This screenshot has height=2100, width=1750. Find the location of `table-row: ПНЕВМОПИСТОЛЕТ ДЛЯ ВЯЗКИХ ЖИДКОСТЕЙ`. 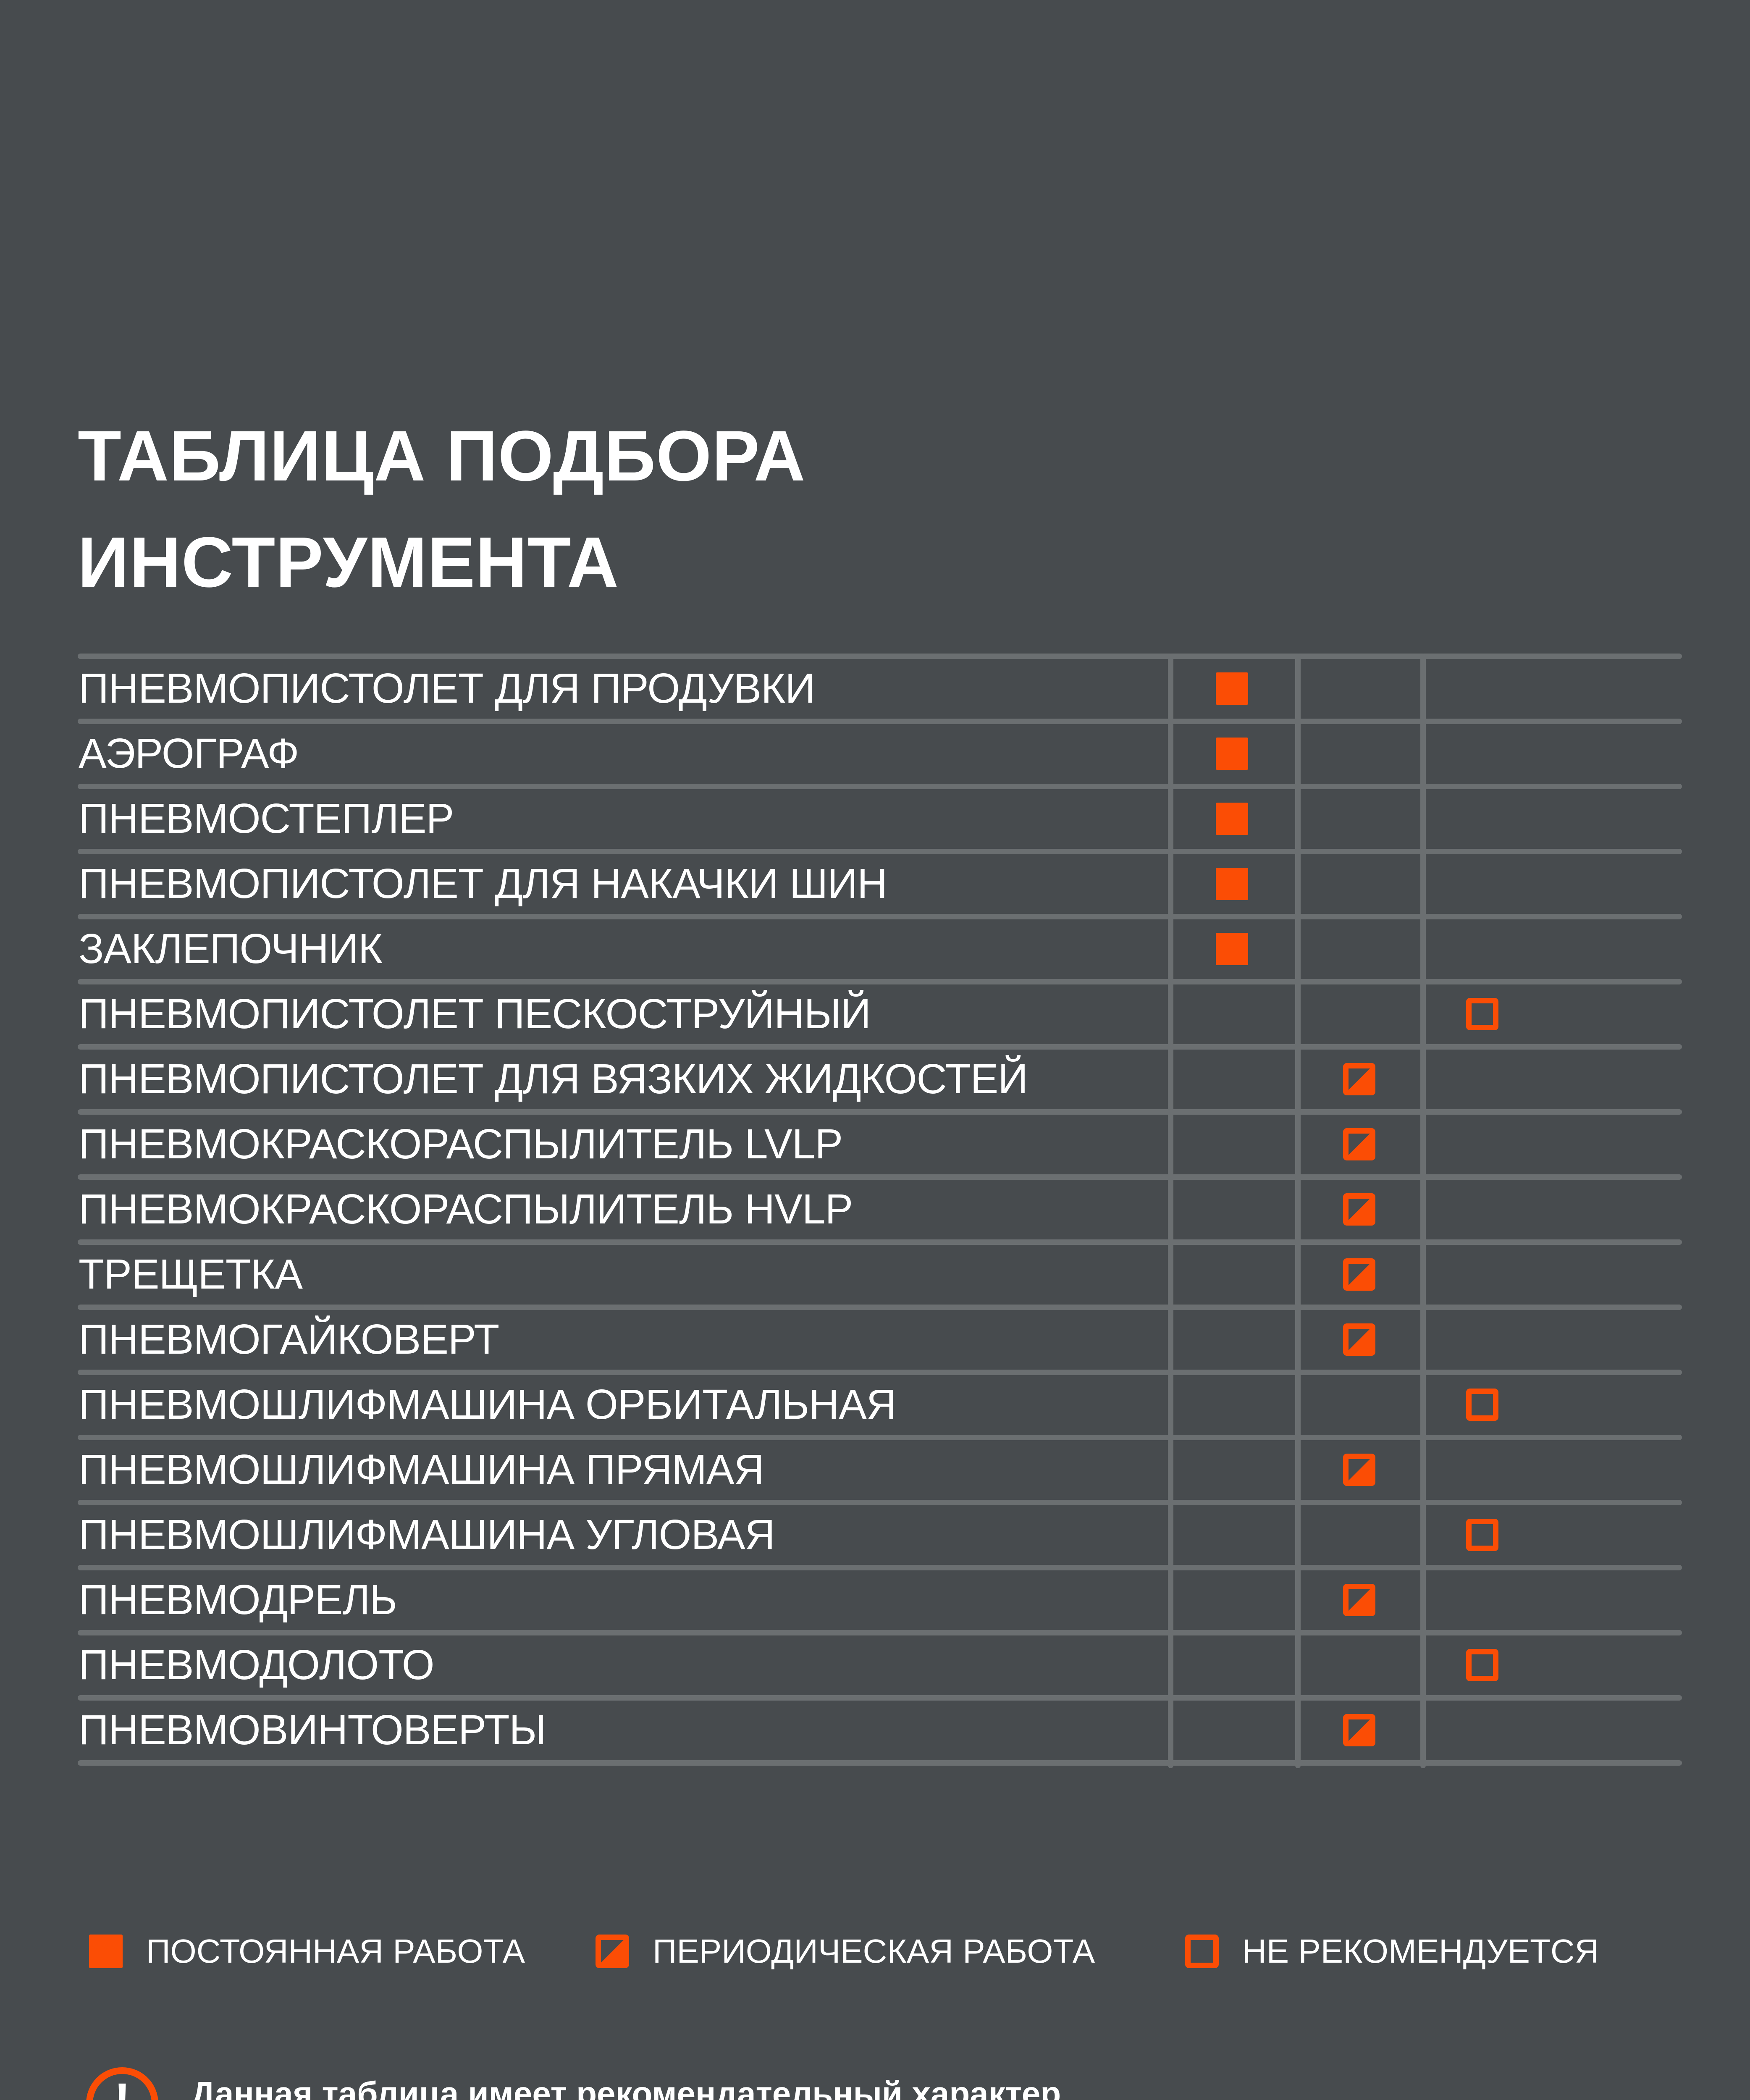

table-row: ПНЕВМОПИСТОЛЕТ ДЛЯ ВЯЗКИХ ЖИДКОСТЕЙ is located at coordinates (880, 1079).